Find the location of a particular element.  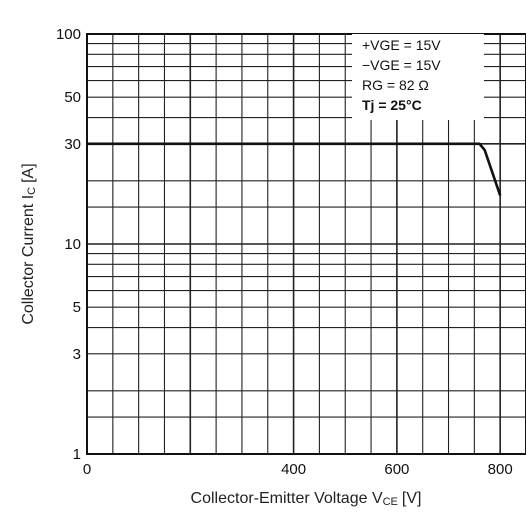

x-axis-title-sub: CE is located at coordinates (390, 502).